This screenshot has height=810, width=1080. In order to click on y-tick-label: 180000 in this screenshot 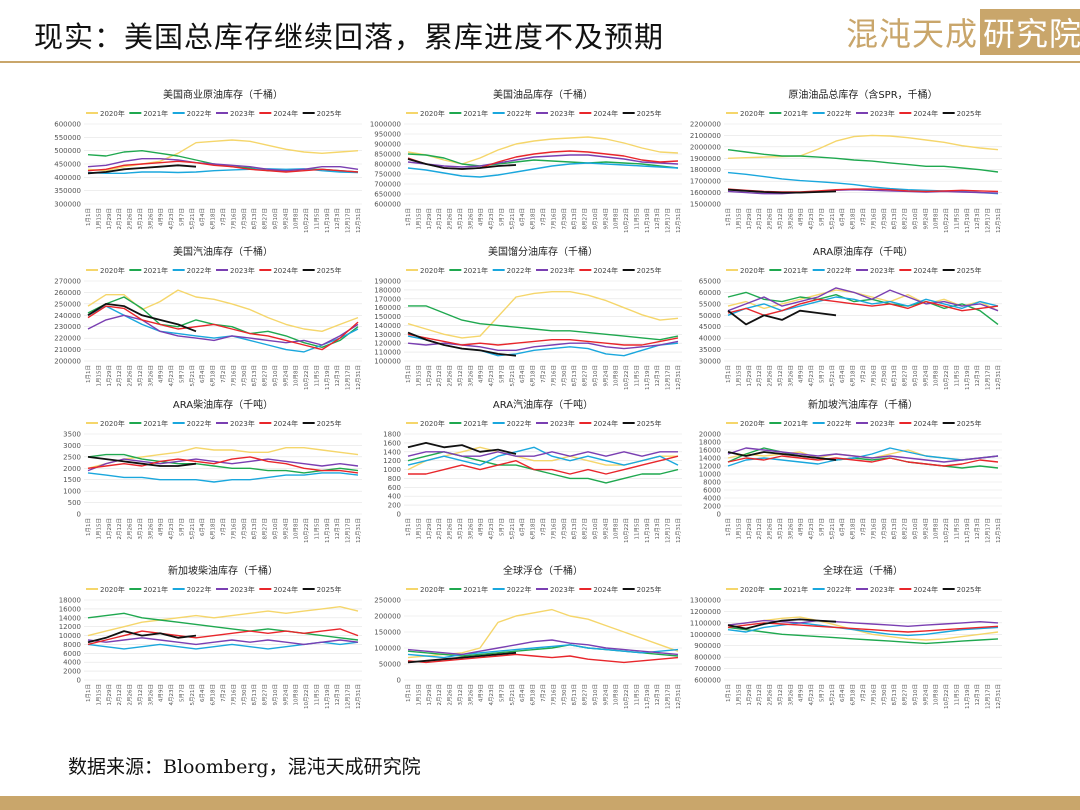, I will do `click(387, 290)`.